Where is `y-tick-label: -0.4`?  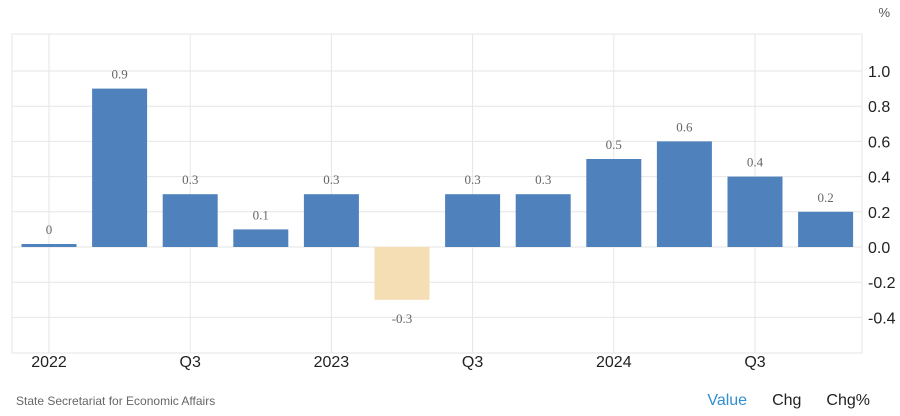
y-tick-label: -0.4 is located at coordinates (882, 318).